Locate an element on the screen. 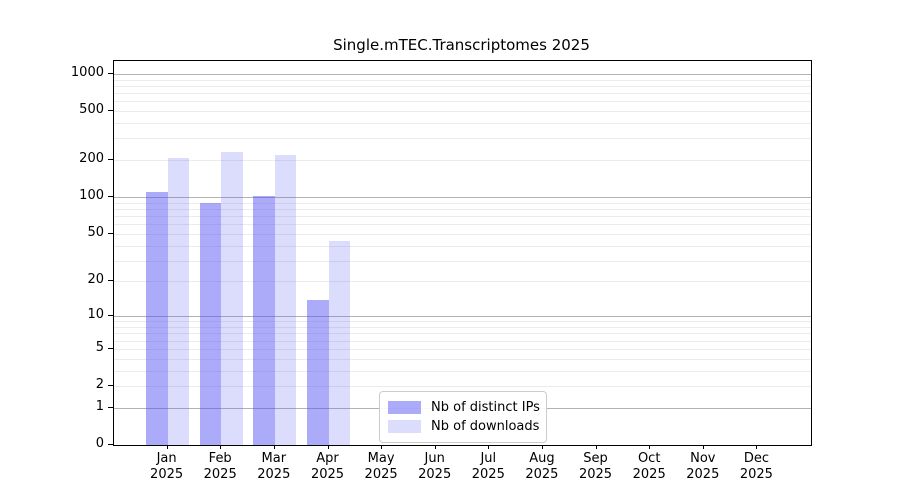 This screenshot has width=900, height=500. chart-title: Single.mTEC.Transcriptomes 2025 is located at coordinates (461, 45).